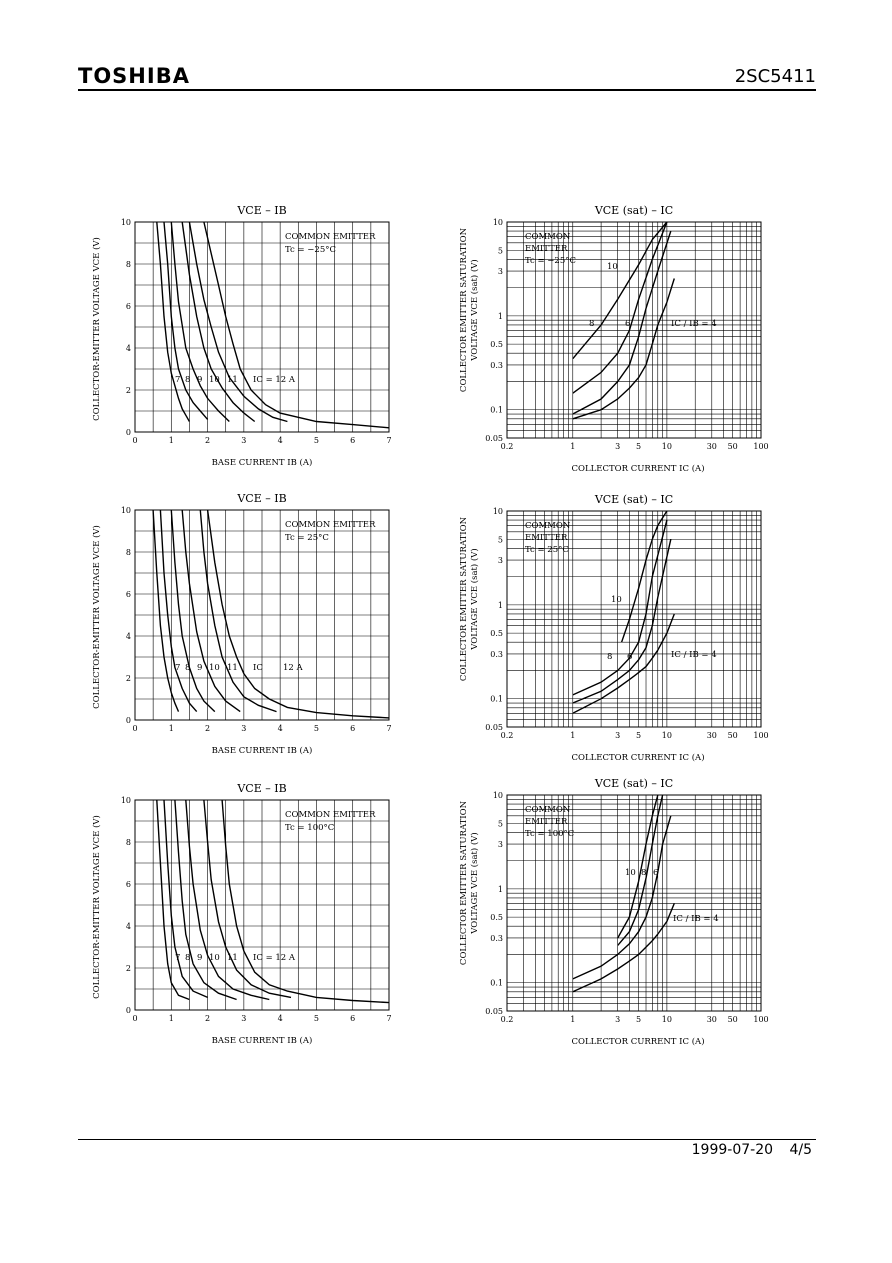  Describe the element at coordinates (128, 306) in the screenshot. I see `y-tick-label: 6` at that location.